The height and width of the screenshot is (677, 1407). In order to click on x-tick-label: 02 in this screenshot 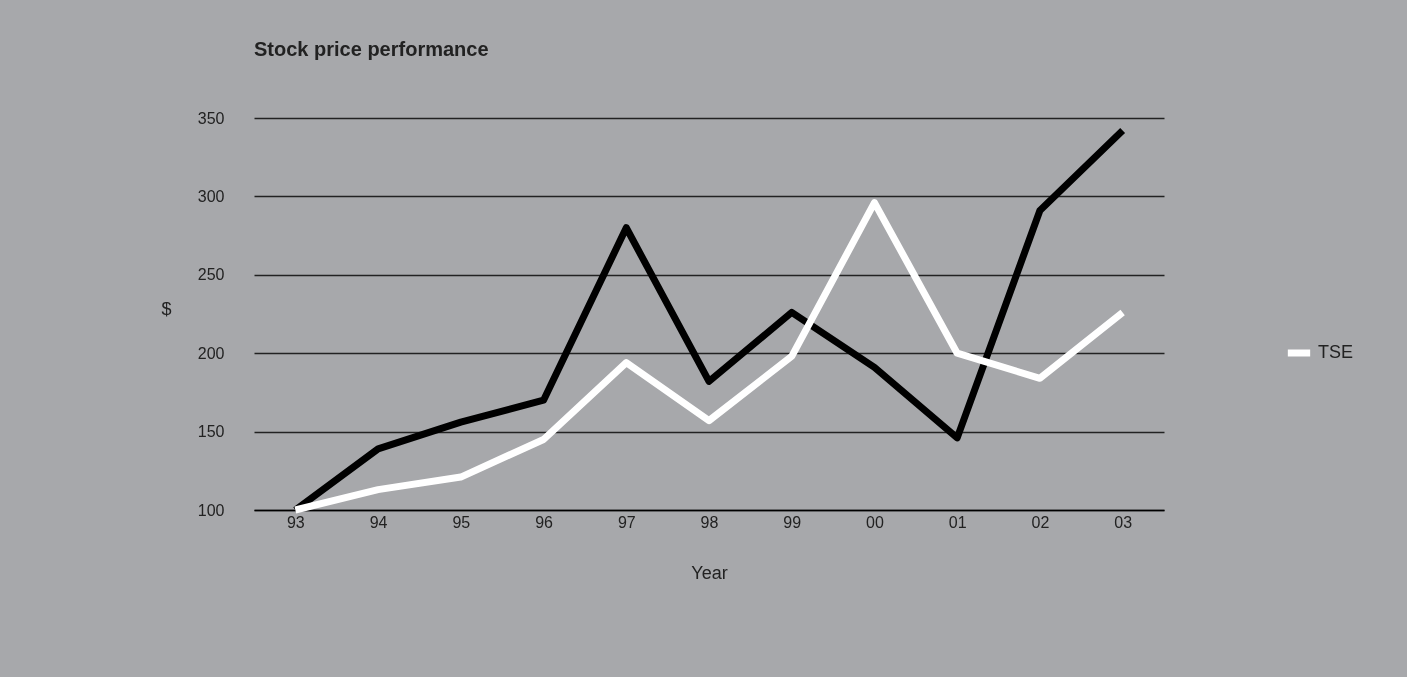, I will do `click(1040, 522)`.